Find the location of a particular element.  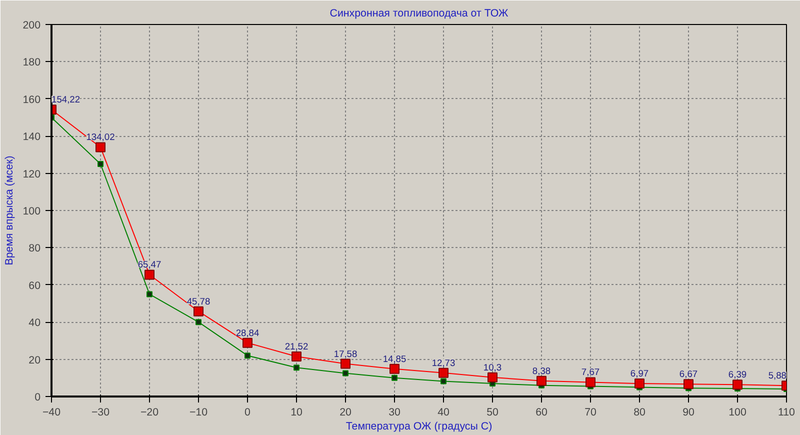

y-tick-label: 200 is located at coordinates (31, 26).